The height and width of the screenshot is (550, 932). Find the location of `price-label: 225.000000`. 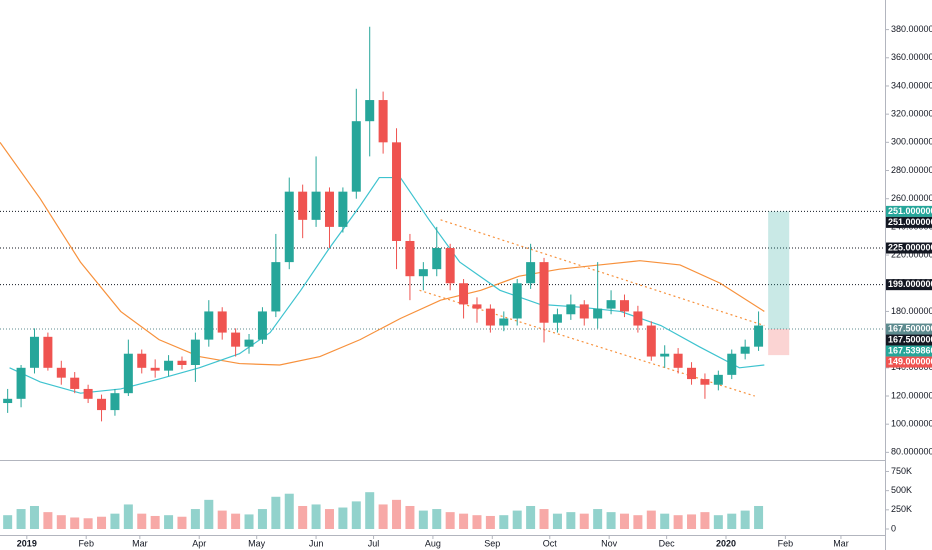

price-label: 225.000000 is located at coordinates (910, 247).